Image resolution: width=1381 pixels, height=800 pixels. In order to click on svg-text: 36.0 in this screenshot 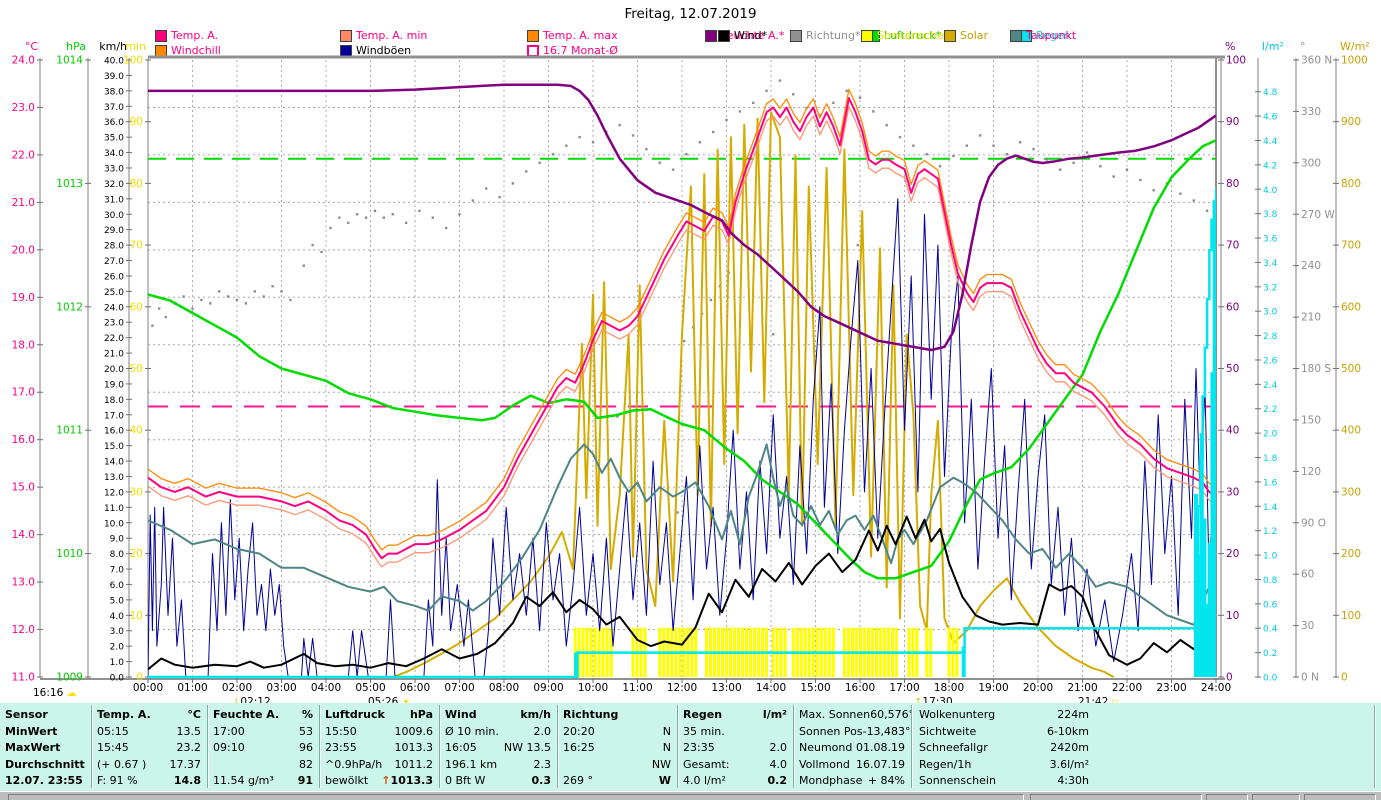, I will do `click(114, 123)`.